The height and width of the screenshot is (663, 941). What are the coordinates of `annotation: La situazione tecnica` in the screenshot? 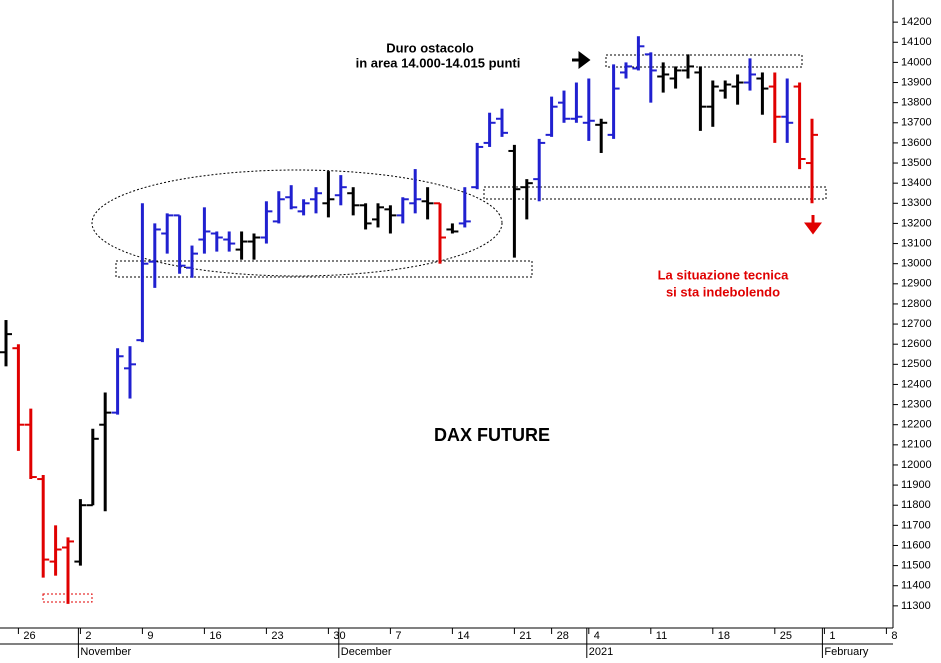 It's located at (724, 274).